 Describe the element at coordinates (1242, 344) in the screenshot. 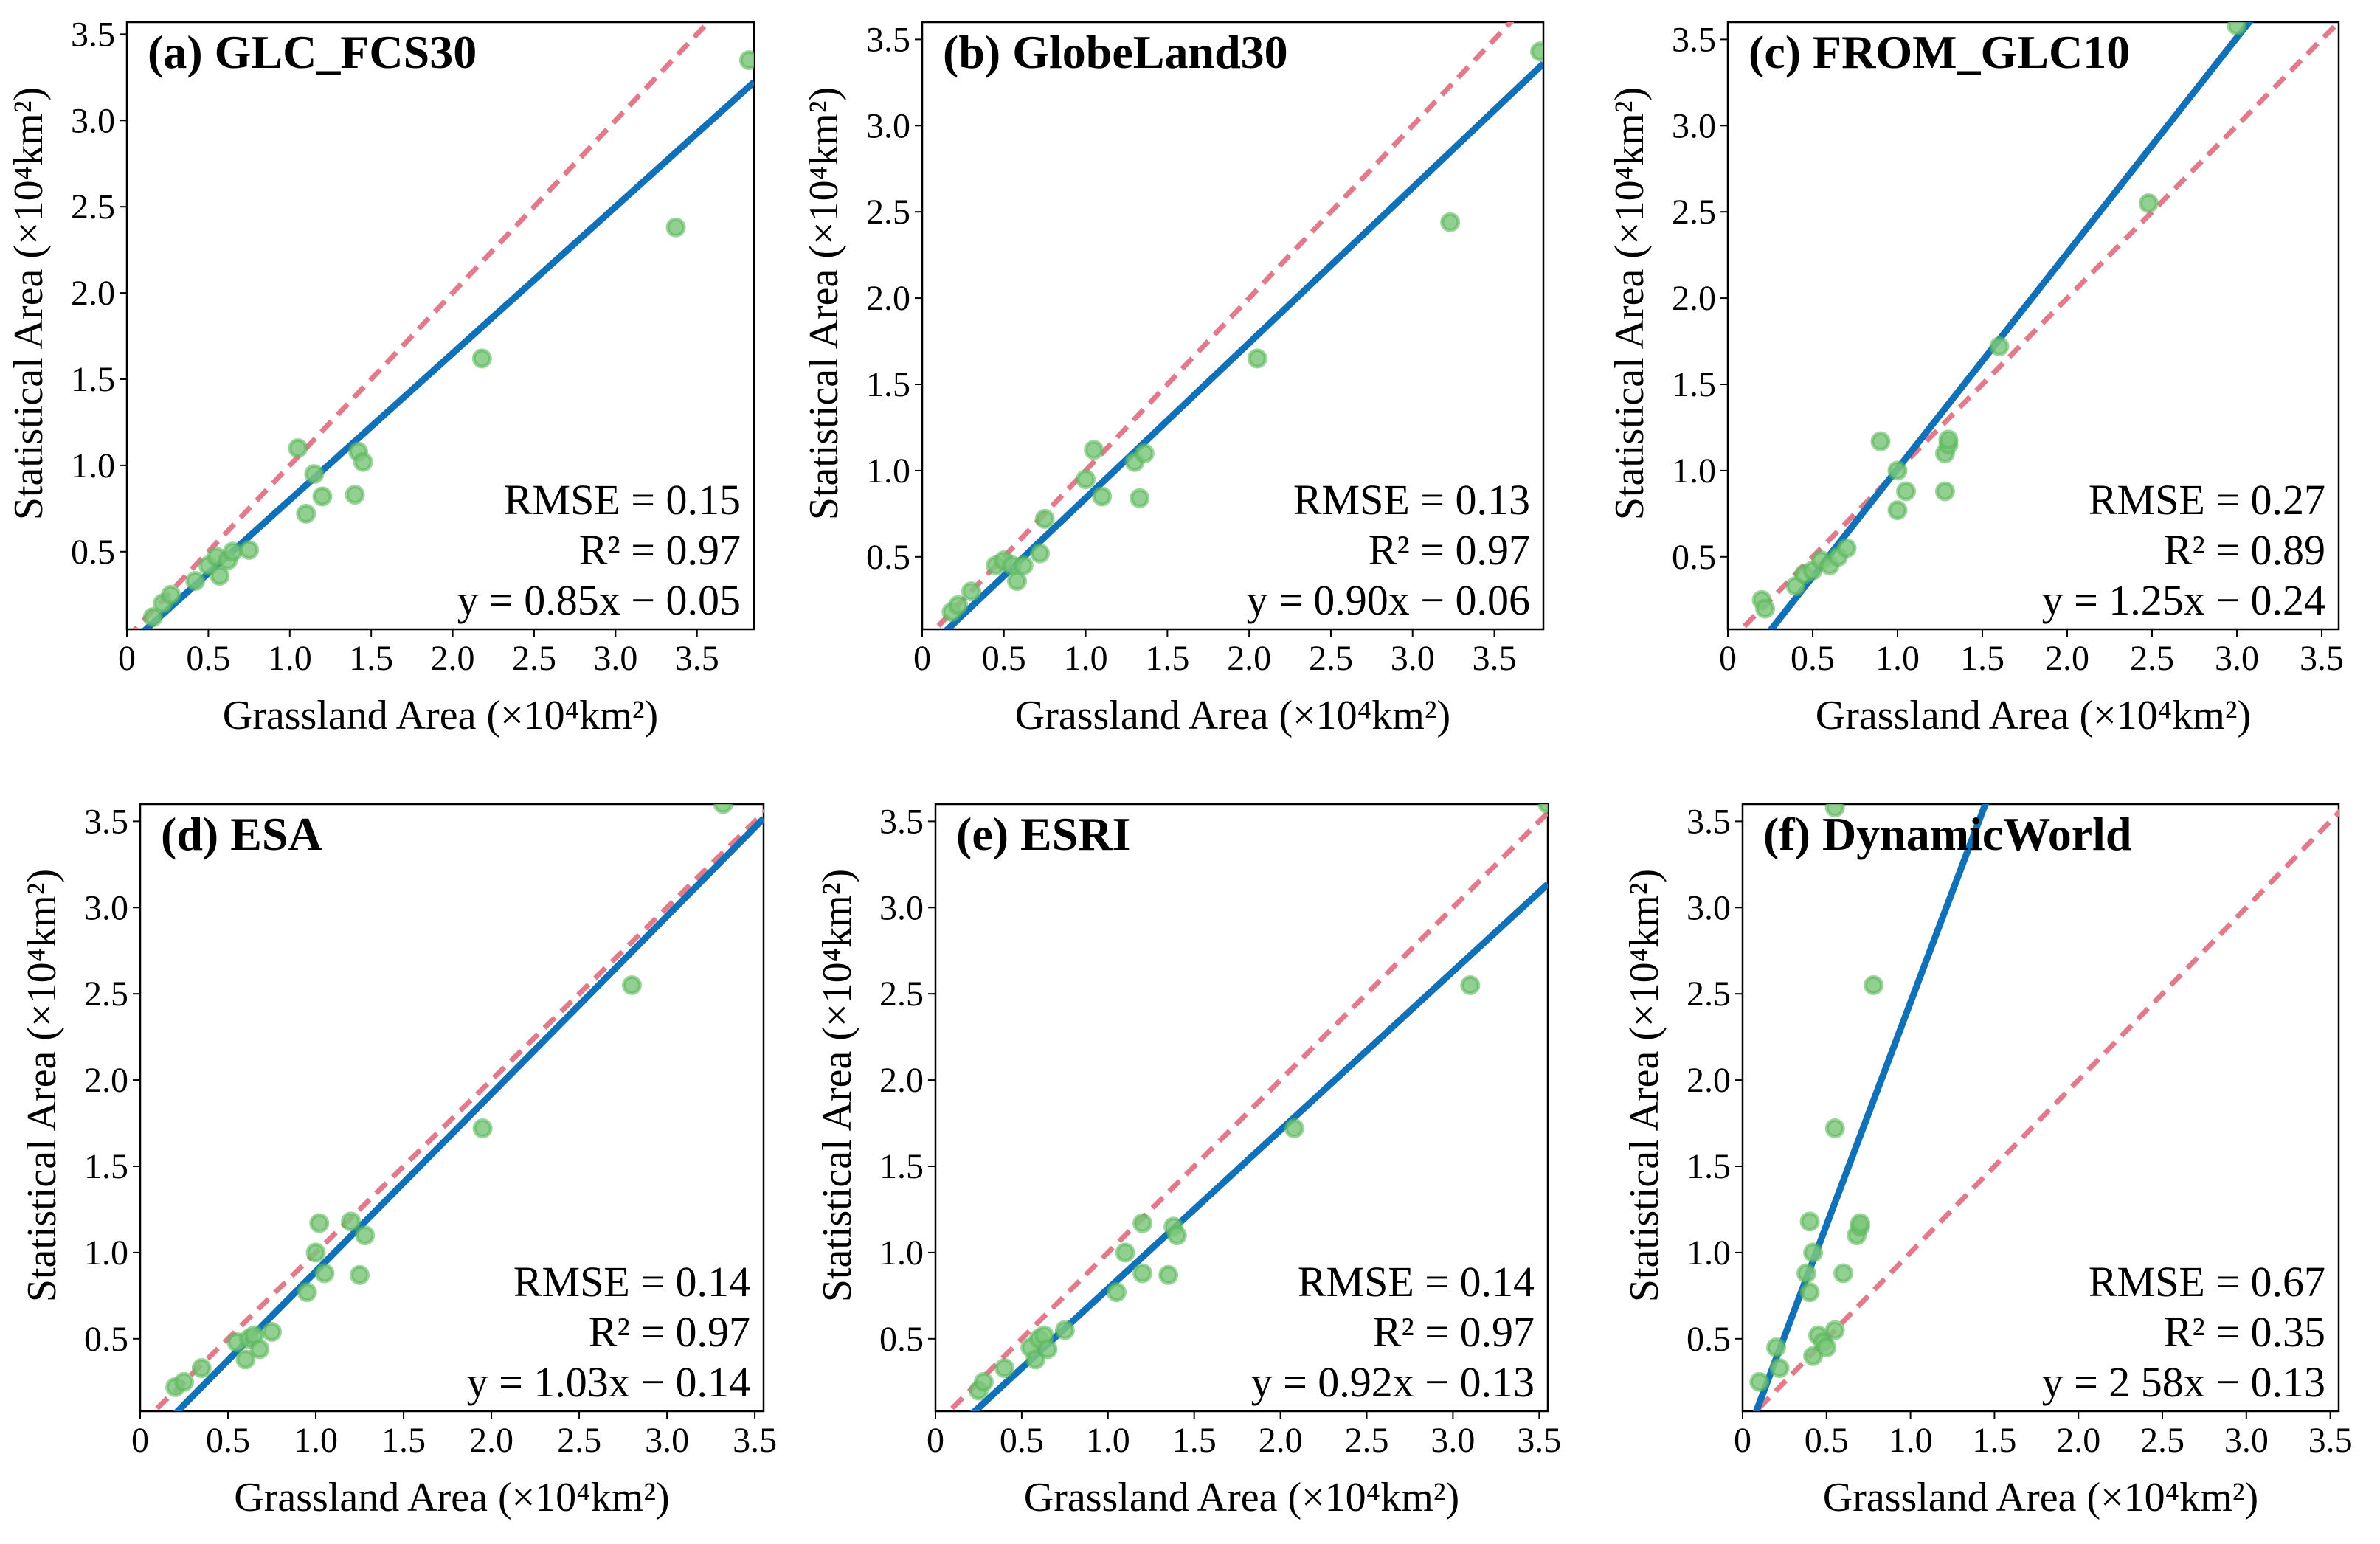

I see `fit-line` at that location.